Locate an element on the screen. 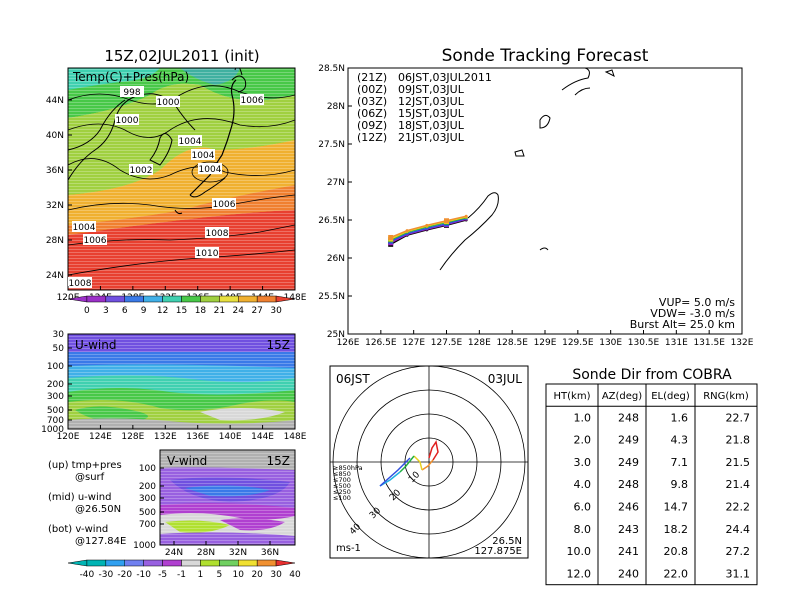  colorbar-label: -10 is located at coordinates (143, 575).